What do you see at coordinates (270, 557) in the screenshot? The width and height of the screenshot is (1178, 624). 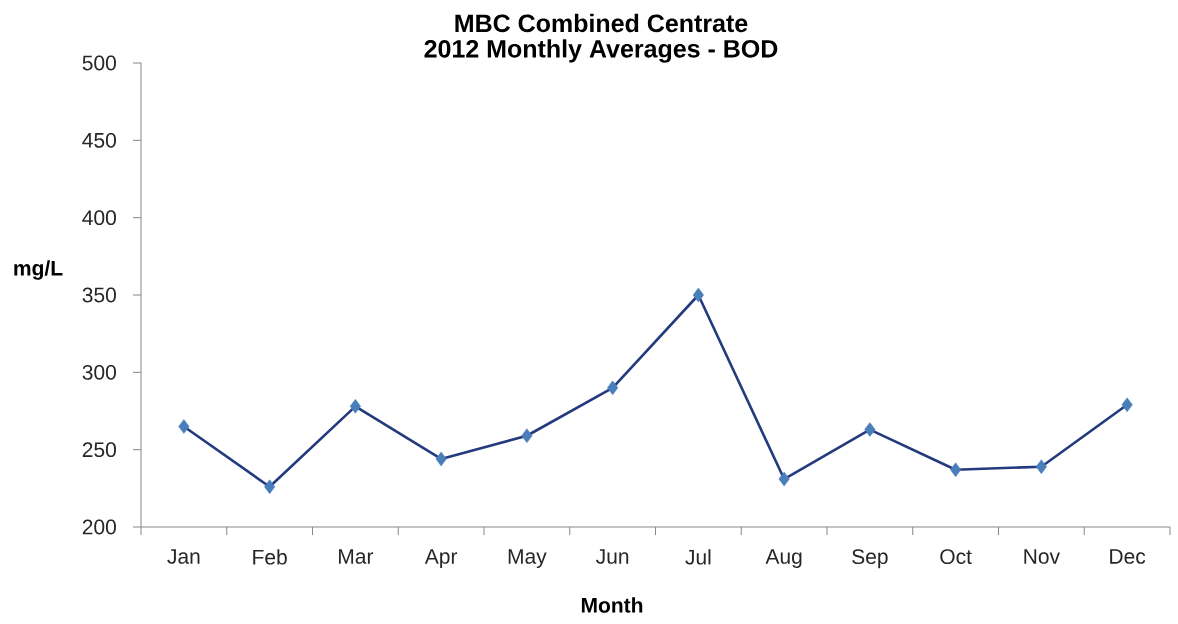 I see `x-tick-label: Feb` at bounding box center [270, 557].